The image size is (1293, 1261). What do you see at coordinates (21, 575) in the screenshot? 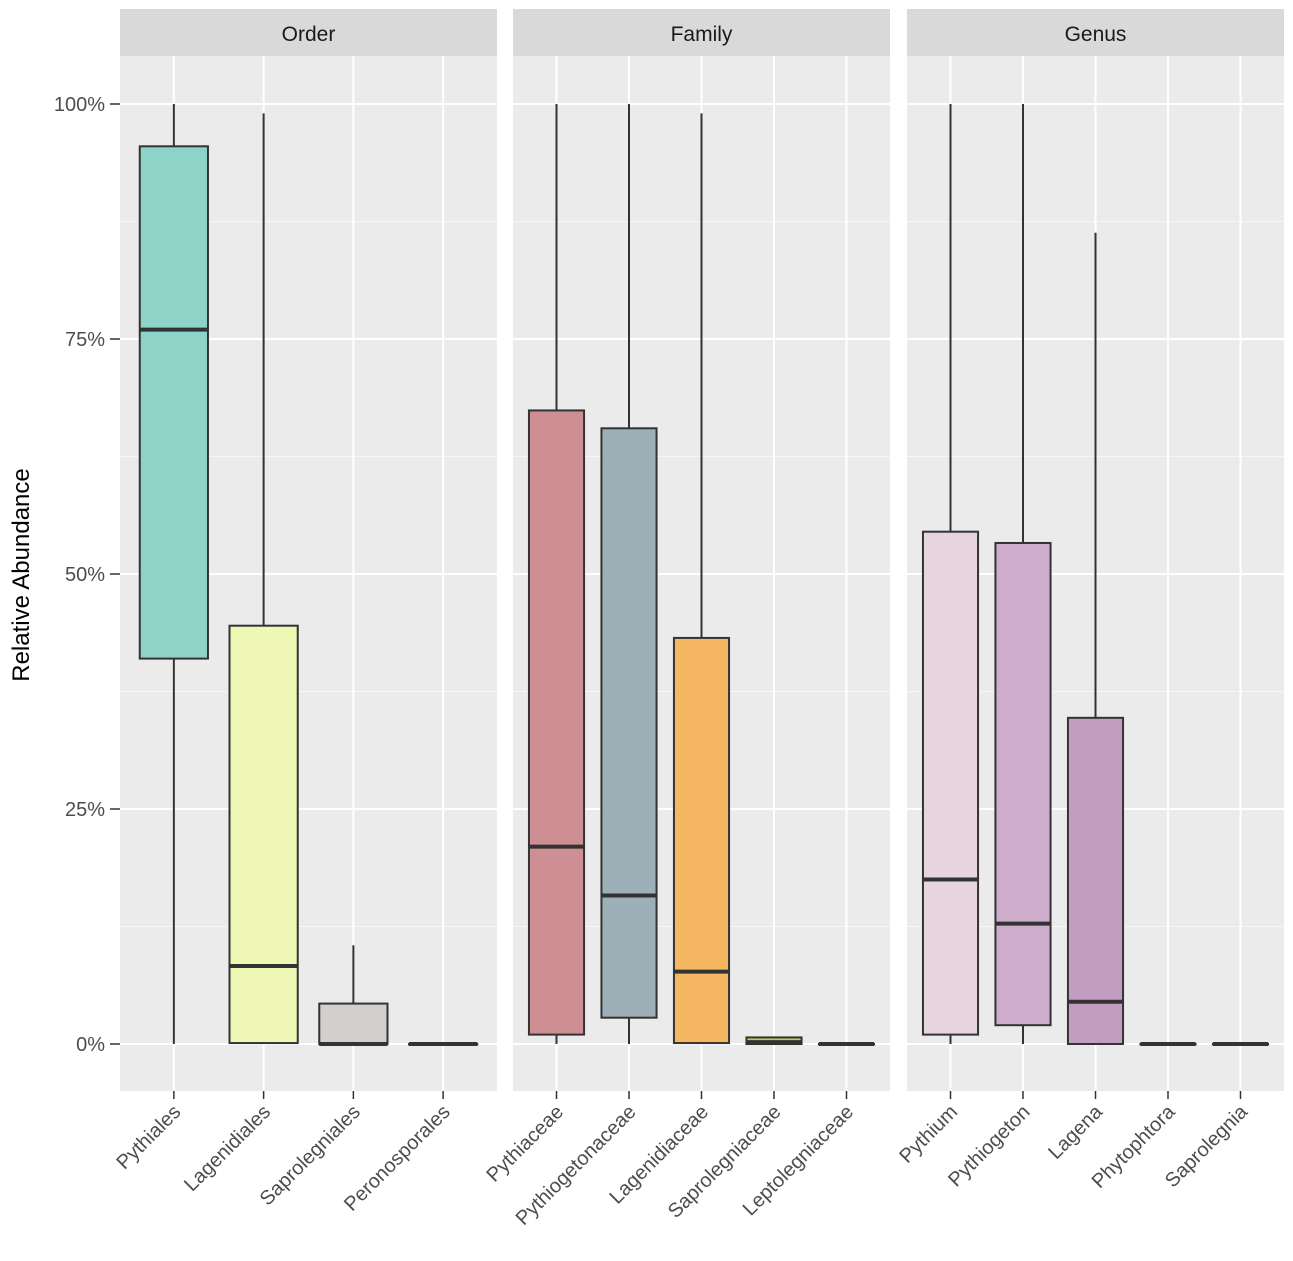
I see `y-axis-title: Relative Abundance` at bounding box center [21, 575].